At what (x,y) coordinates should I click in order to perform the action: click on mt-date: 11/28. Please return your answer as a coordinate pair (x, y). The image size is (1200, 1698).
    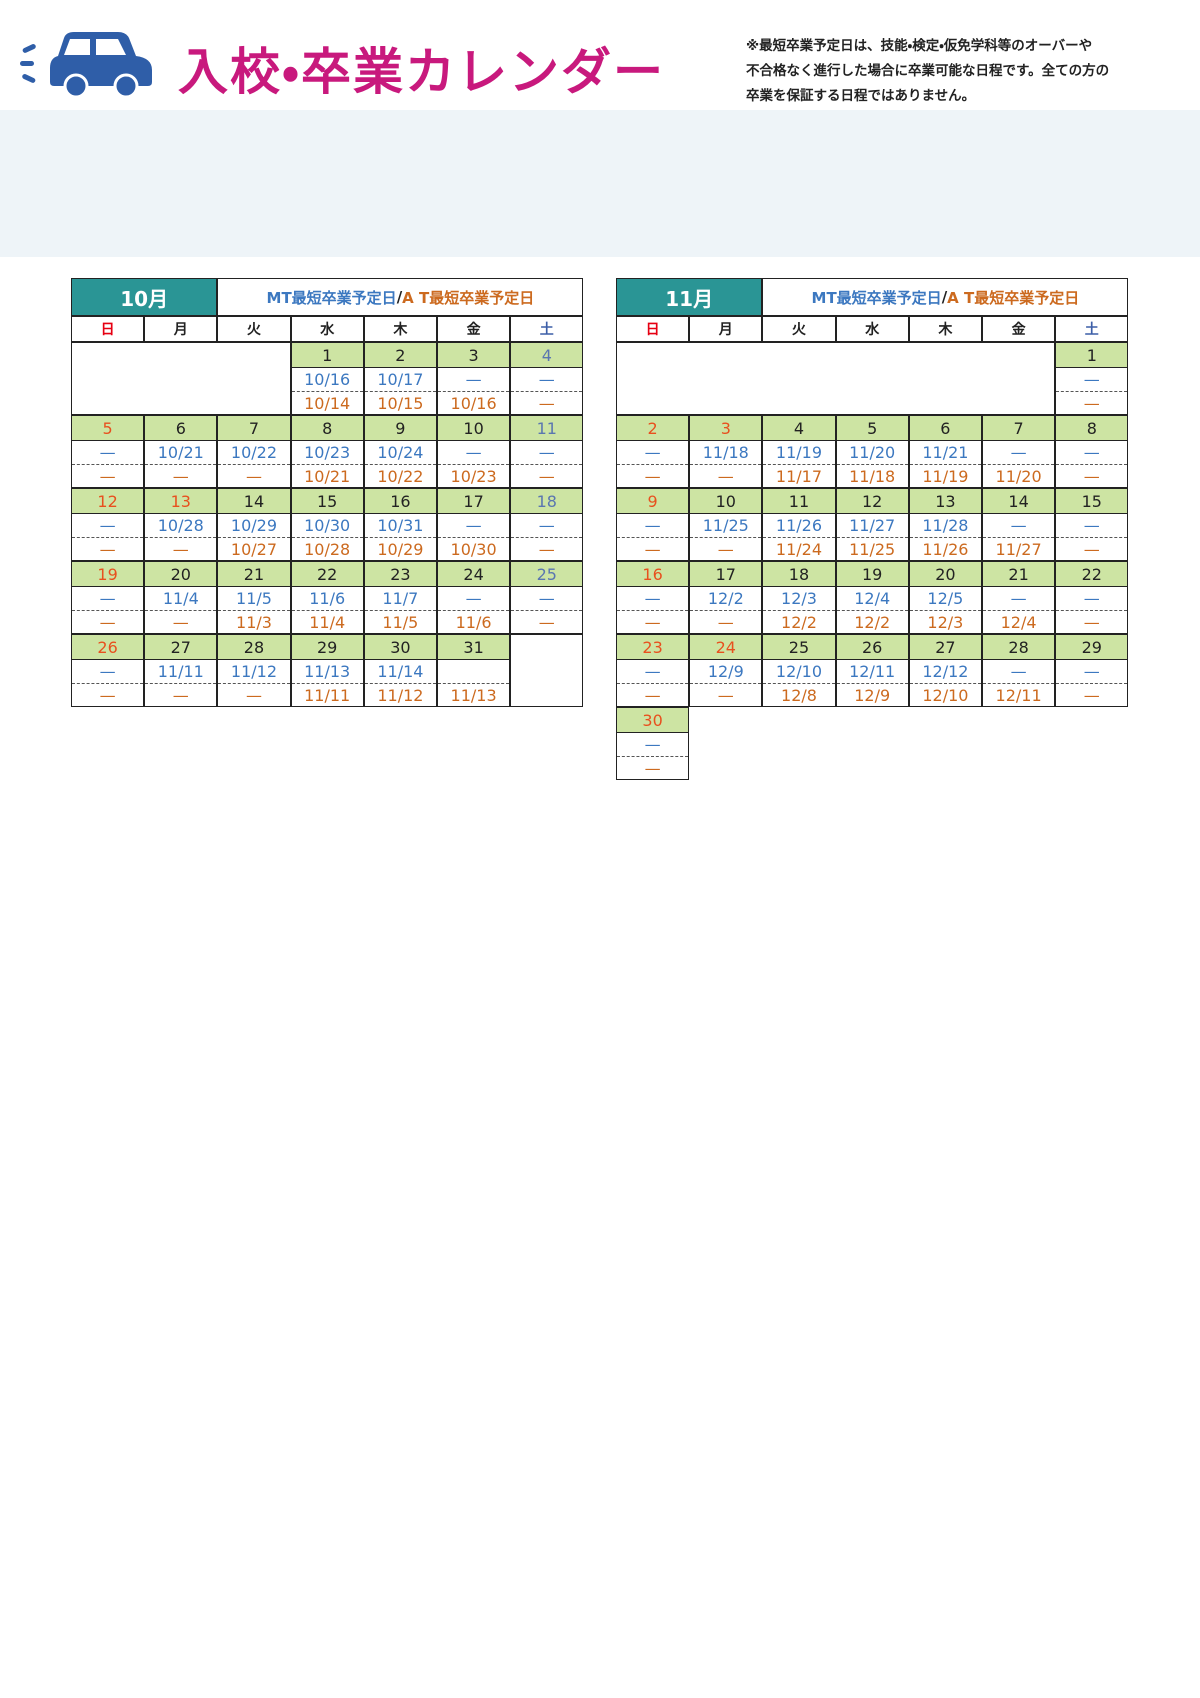
    Looking at the image, I should click on (945, 525).